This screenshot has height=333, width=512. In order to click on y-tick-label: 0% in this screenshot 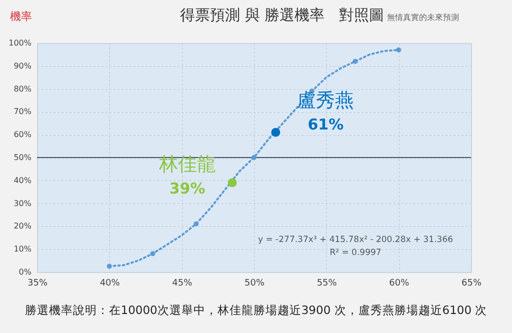, I will do `click(25, 272)`.